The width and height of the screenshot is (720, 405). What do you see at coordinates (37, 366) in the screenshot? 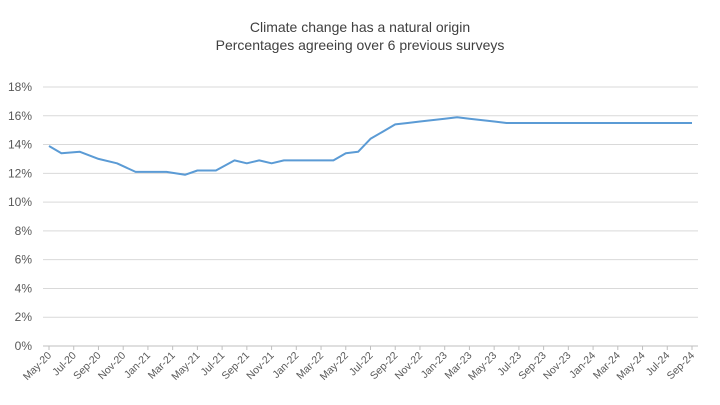
I see `x-tick-label: May-20` at bounding box center [37, 366].